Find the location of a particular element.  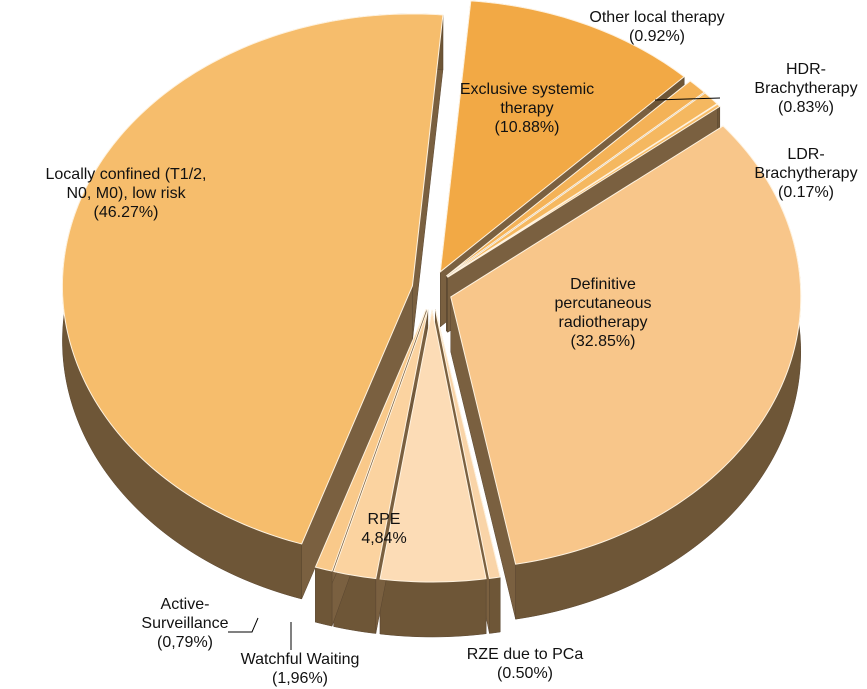

category-name: LDR-Brachytherapy is located at coordinates (806, 164).